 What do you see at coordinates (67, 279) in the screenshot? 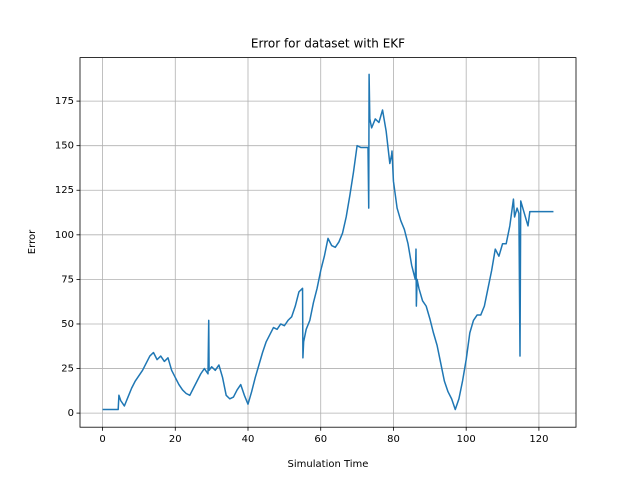
I see `y-tick-label: 75` at bounding box center [67, 279].